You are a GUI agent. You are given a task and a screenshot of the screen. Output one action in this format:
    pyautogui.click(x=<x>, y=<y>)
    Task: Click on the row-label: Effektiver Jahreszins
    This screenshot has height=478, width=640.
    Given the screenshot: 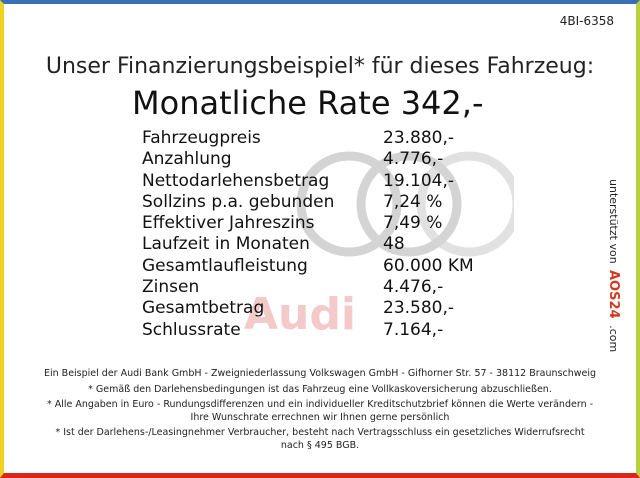 What is the action you would take?
    pyautogui.click(x=228, y=223)
    